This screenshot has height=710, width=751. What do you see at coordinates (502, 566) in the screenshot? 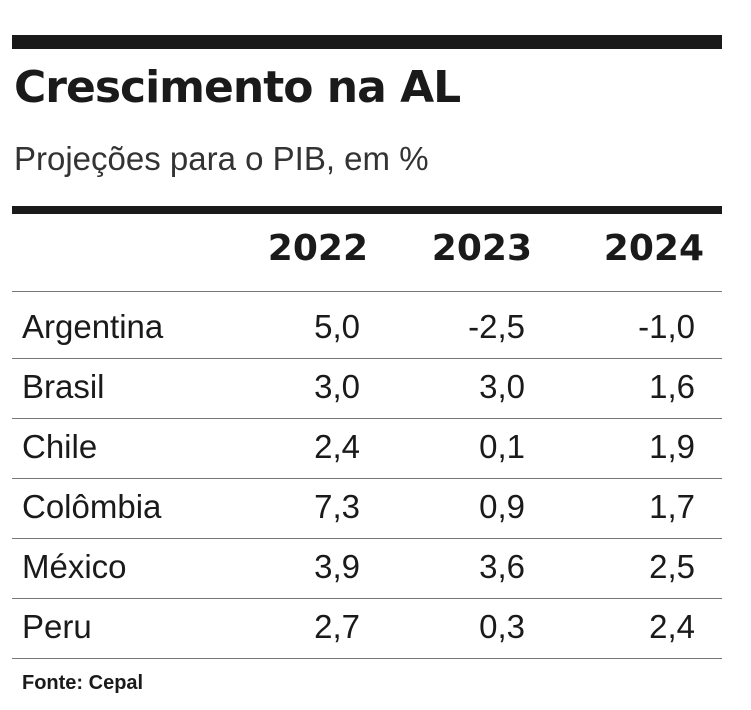
I see `cell-value: 3,6` at bounding box center [502, 566].